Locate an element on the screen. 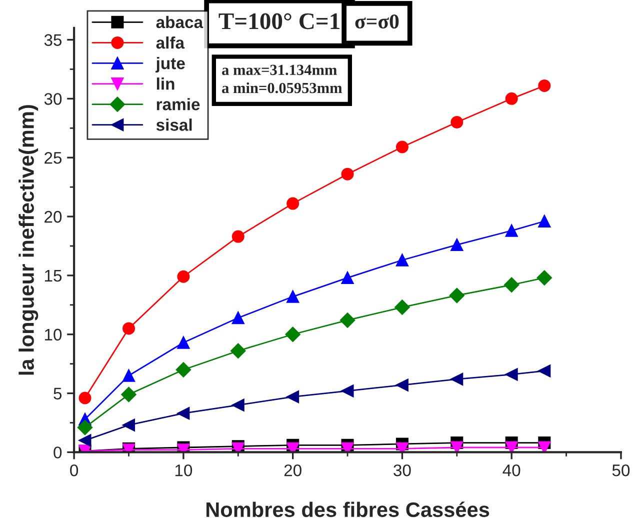 This screenshot has width=633, height=518. annotation: σ=σ0 is located at coordinates (377, 21).